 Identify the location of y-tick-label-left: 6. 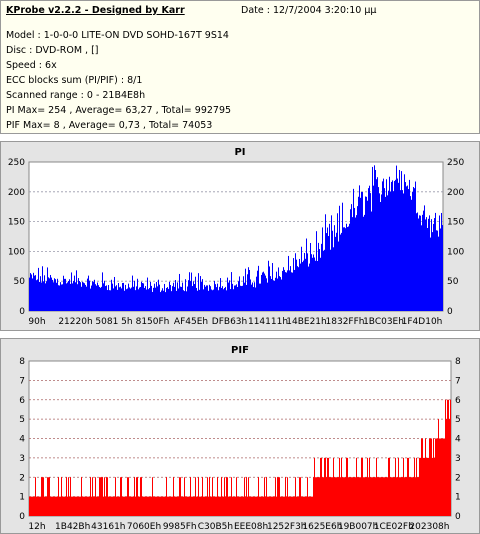
(22, 401).